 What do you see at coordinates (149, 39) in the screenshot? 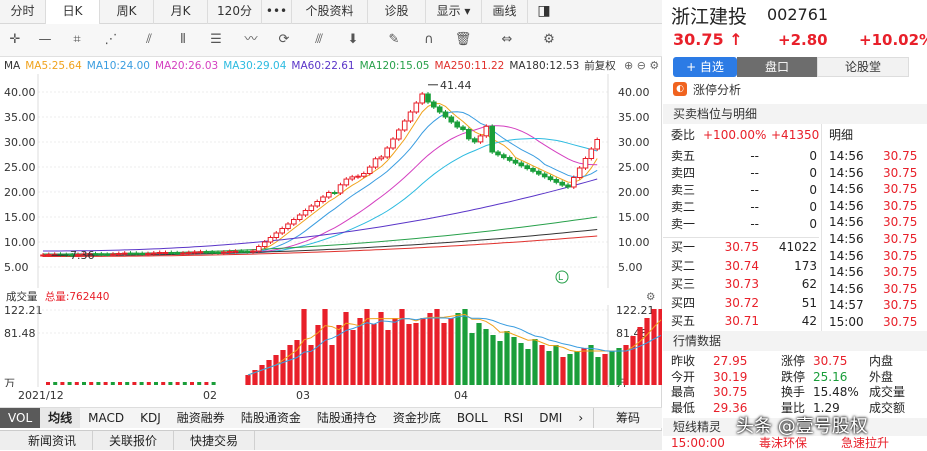
I see `channel-icon: ⫽` at bounding box center [149, 39].